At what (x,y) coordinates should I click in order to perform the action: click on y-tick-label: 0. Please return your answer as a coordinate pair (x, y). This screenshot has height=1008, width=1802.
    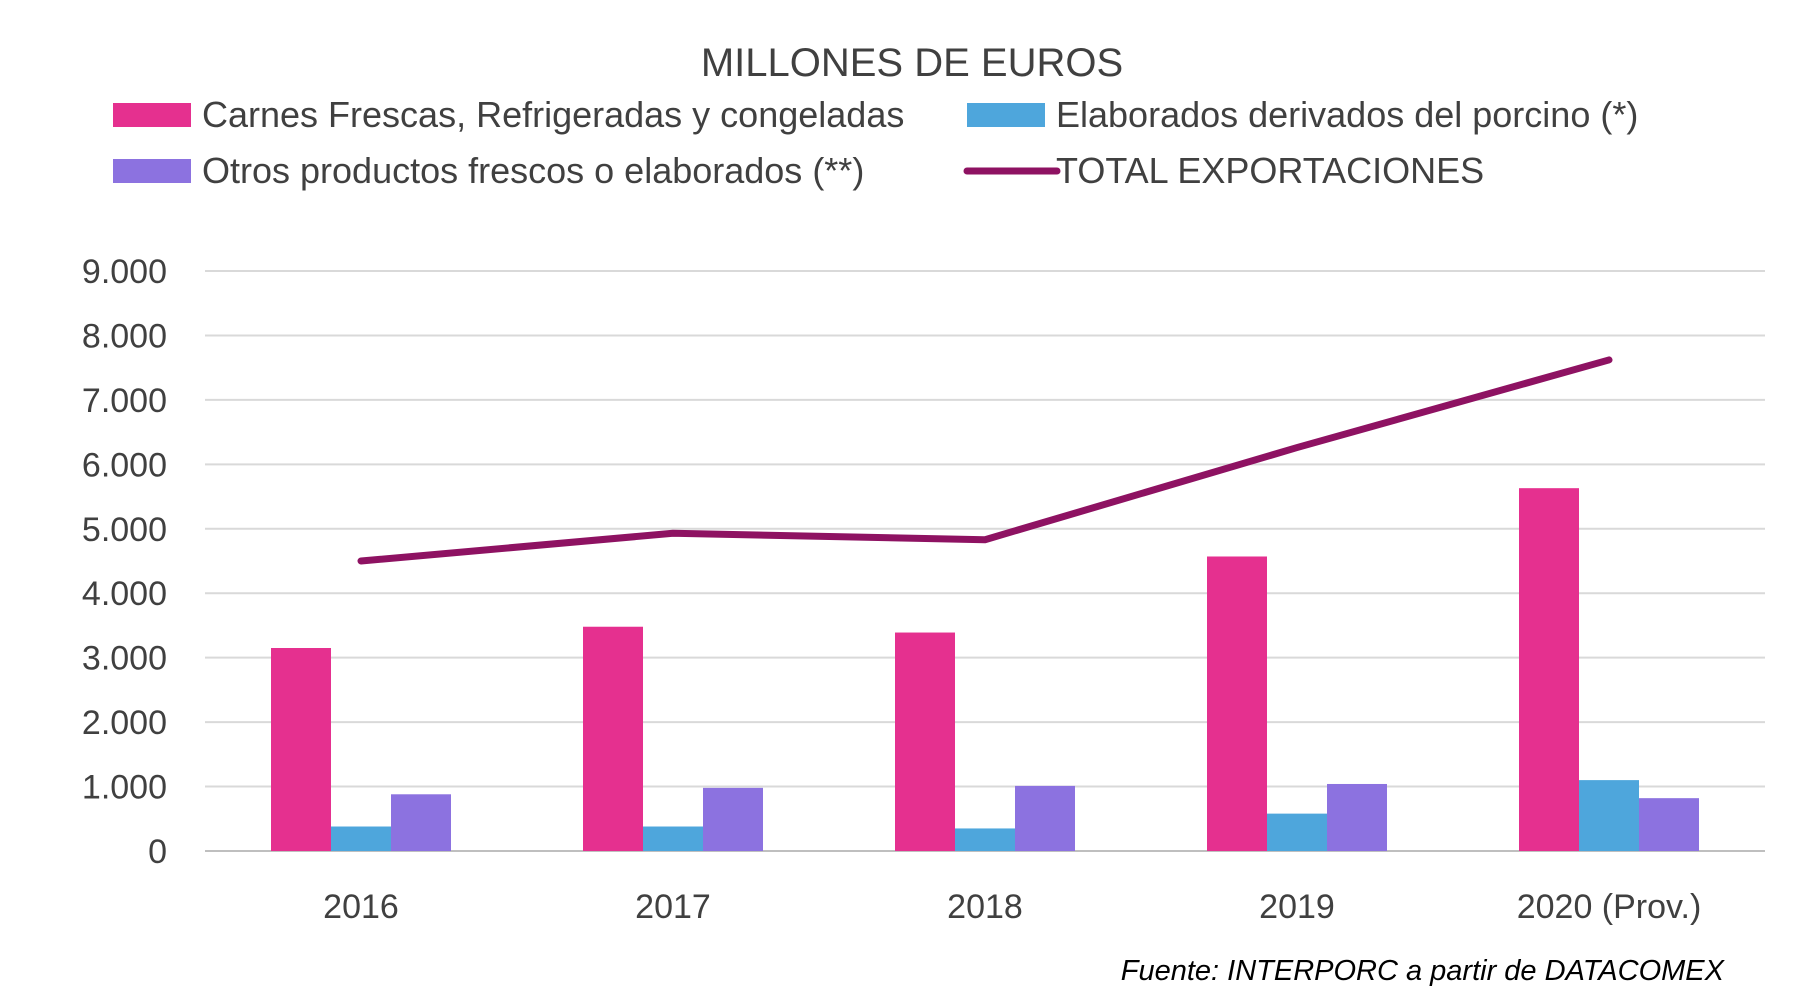
    Looking at the image, I should click on (157, 852).